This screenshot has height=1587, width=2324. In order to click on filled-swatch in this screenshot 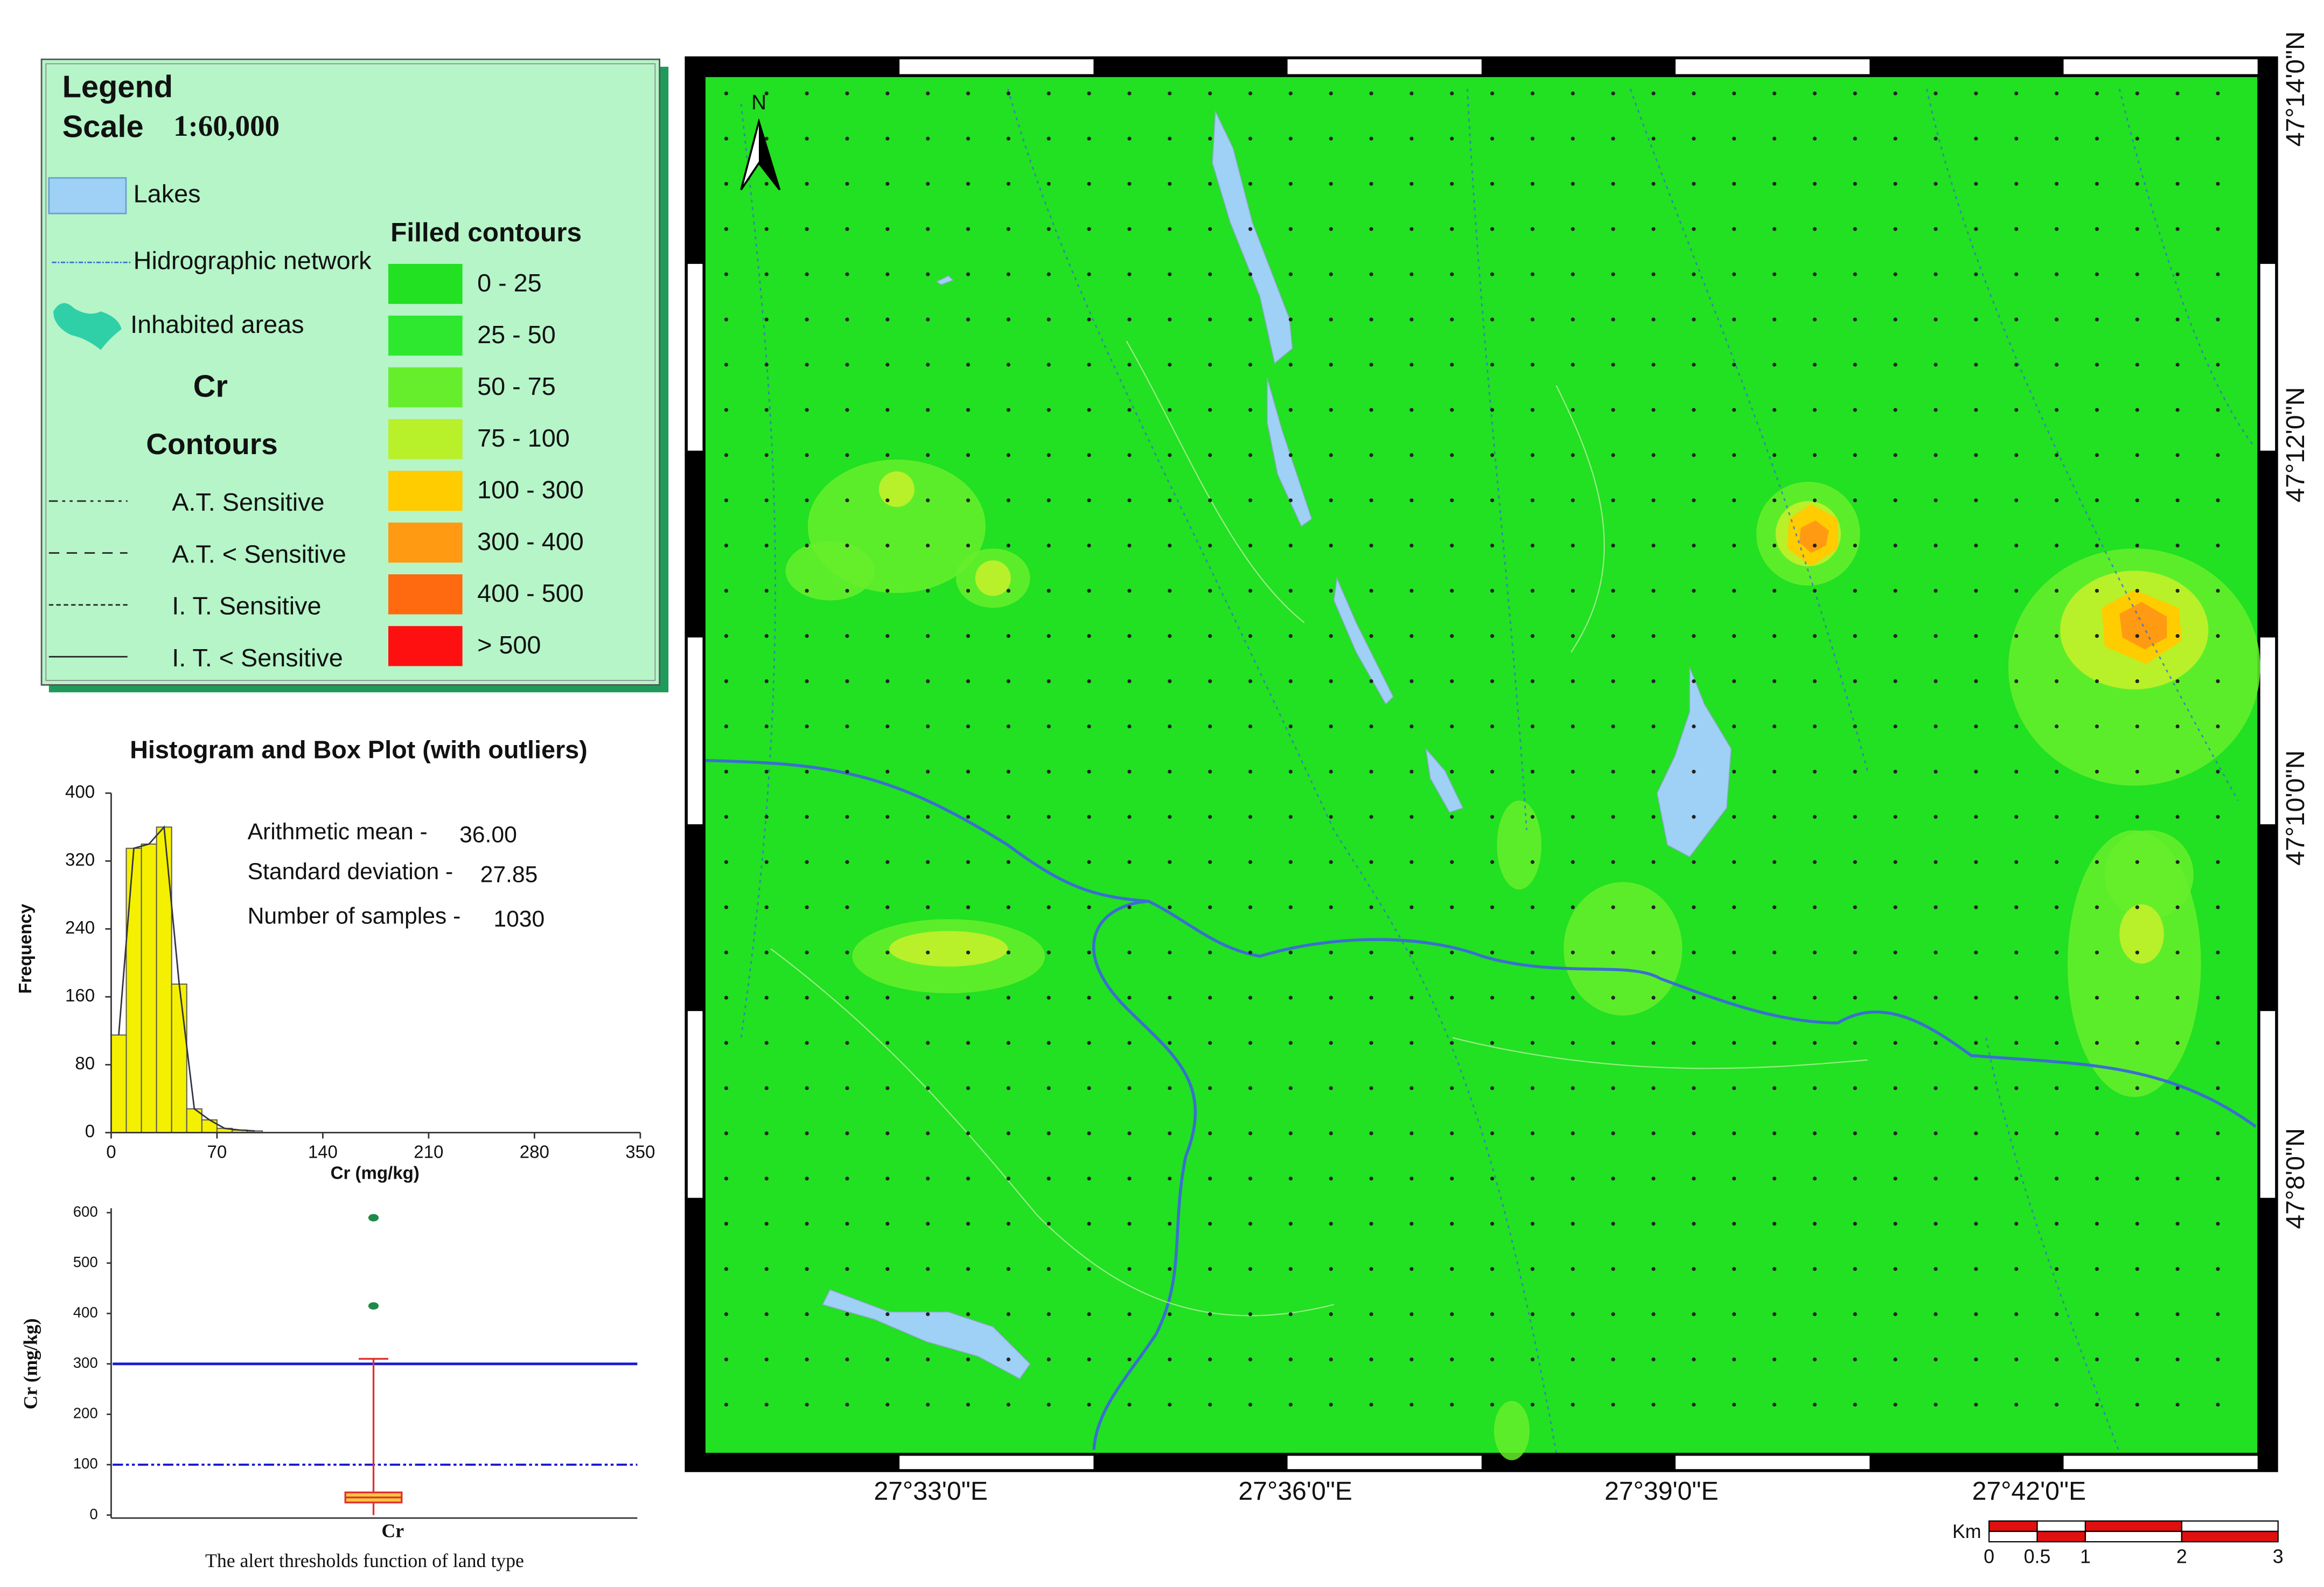, I will do `click(425, 543)`.